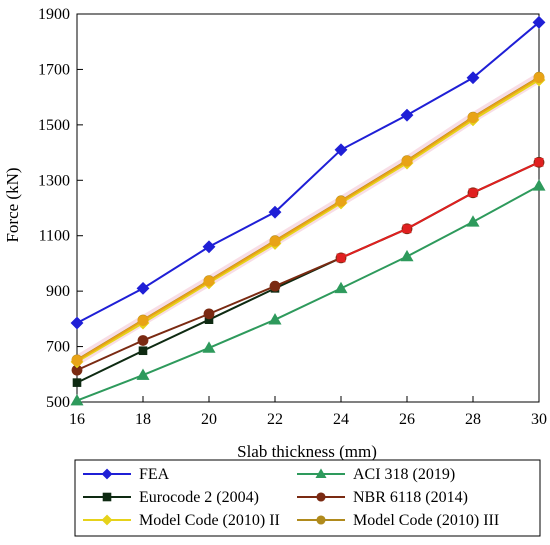 This screenshot has height=545, width=550. I want to click on x-tick-label: 16, so click(77, 419).